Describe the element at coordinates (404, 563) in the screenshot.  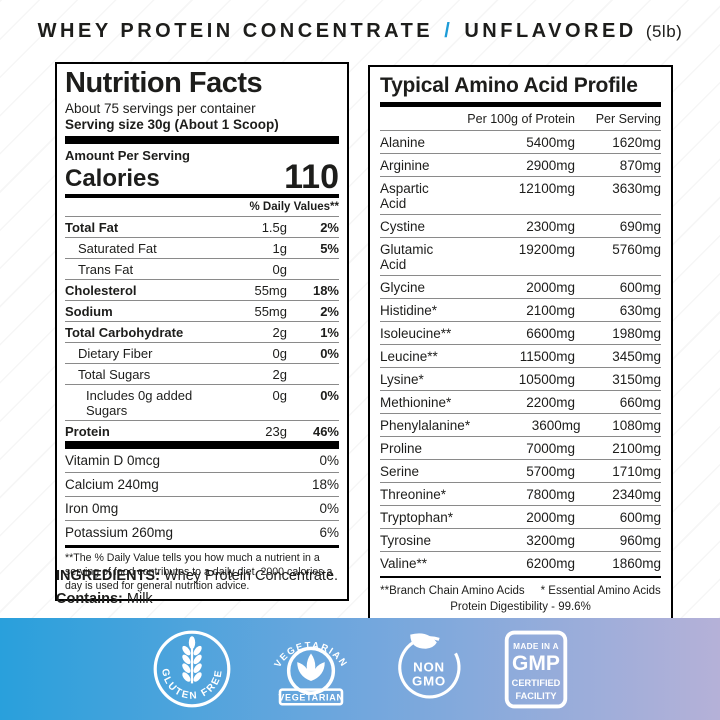
I see `amino-name: Valine**` at that location.